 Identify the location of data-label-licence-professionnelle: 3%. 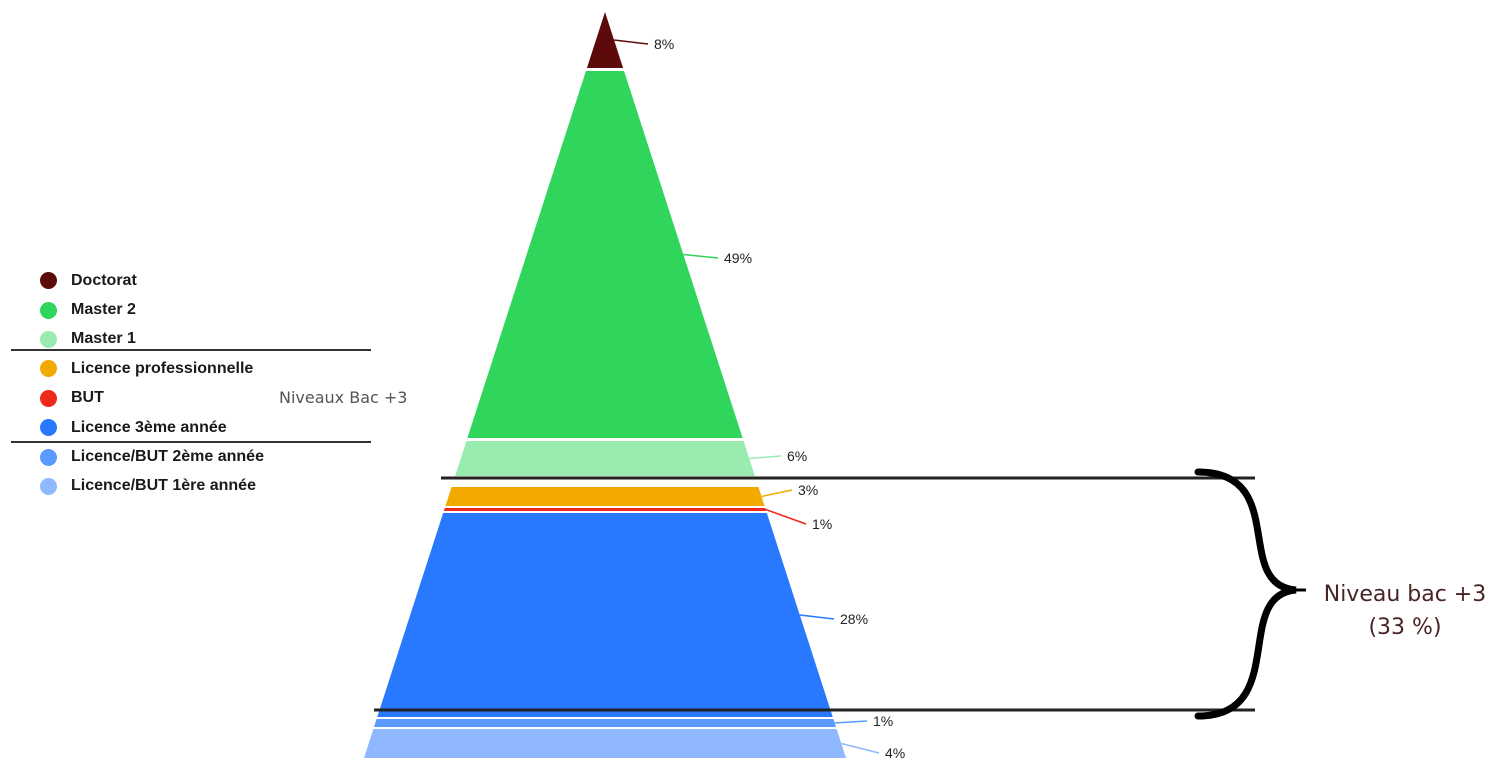
(808, 490).